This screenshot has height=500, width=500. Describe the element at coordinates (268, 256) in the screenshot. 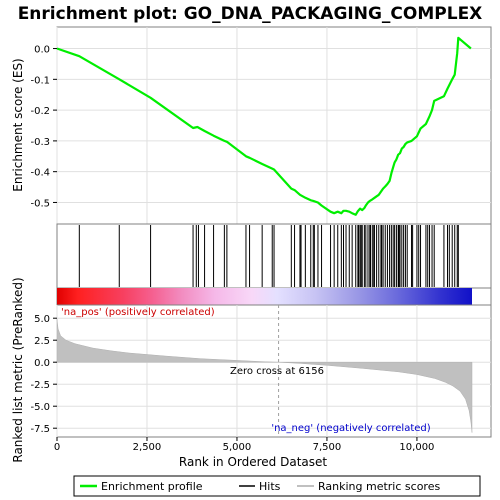

I see `hit-marks` at that location.